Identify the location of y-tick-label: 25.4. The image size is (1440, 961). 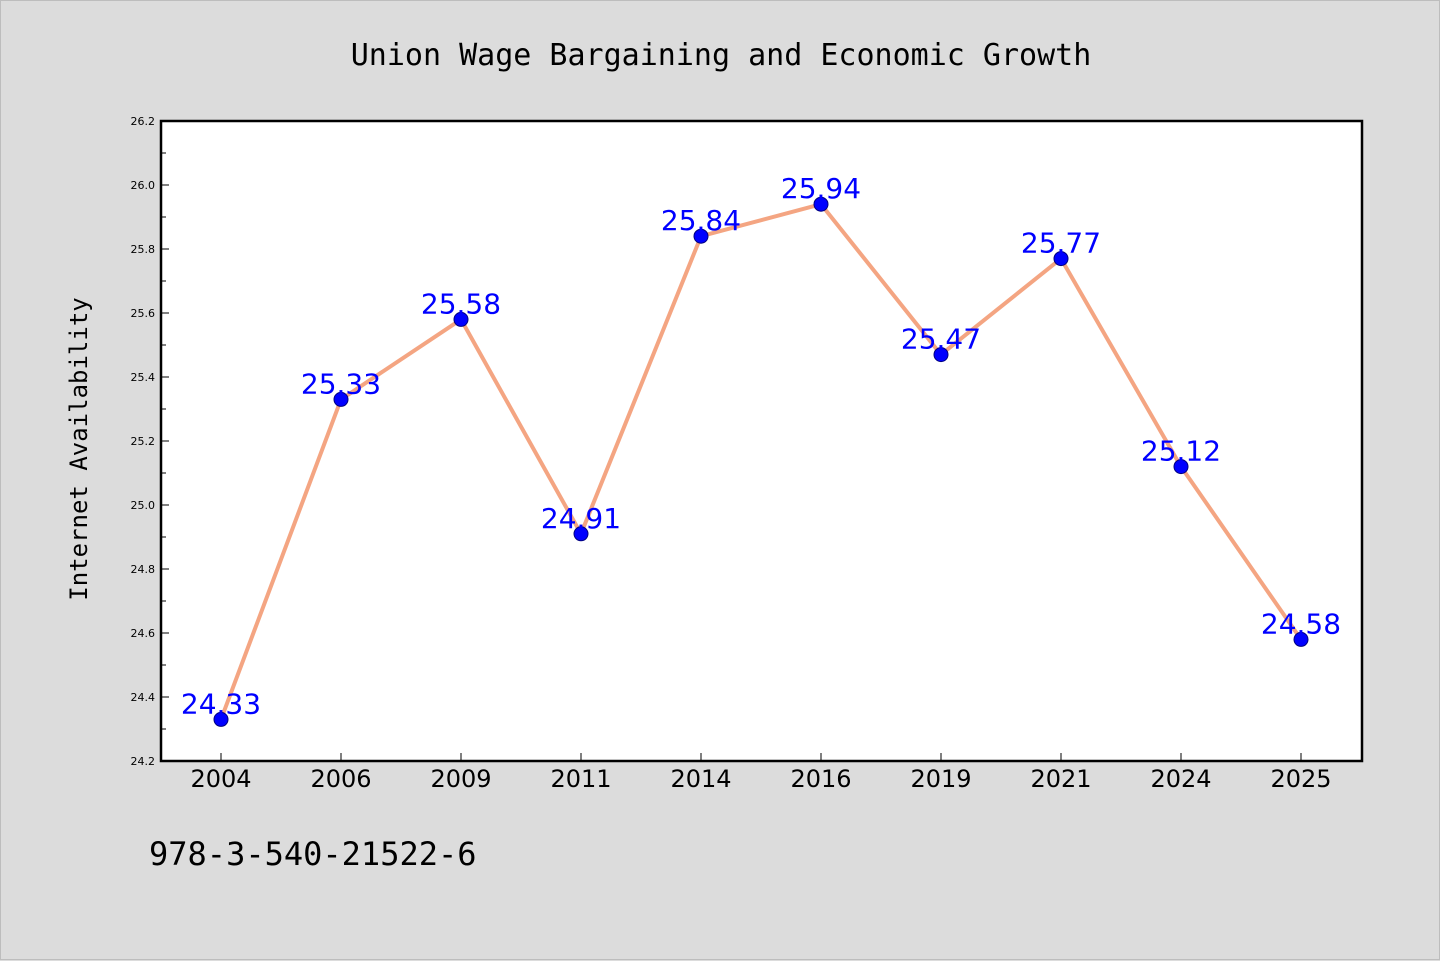
(143, 377).